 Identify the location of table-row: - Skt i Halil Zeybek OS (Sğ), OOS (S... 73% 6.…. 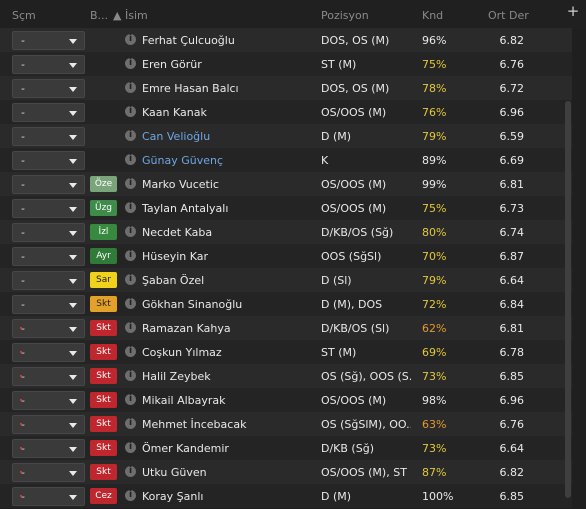
(286, 376).